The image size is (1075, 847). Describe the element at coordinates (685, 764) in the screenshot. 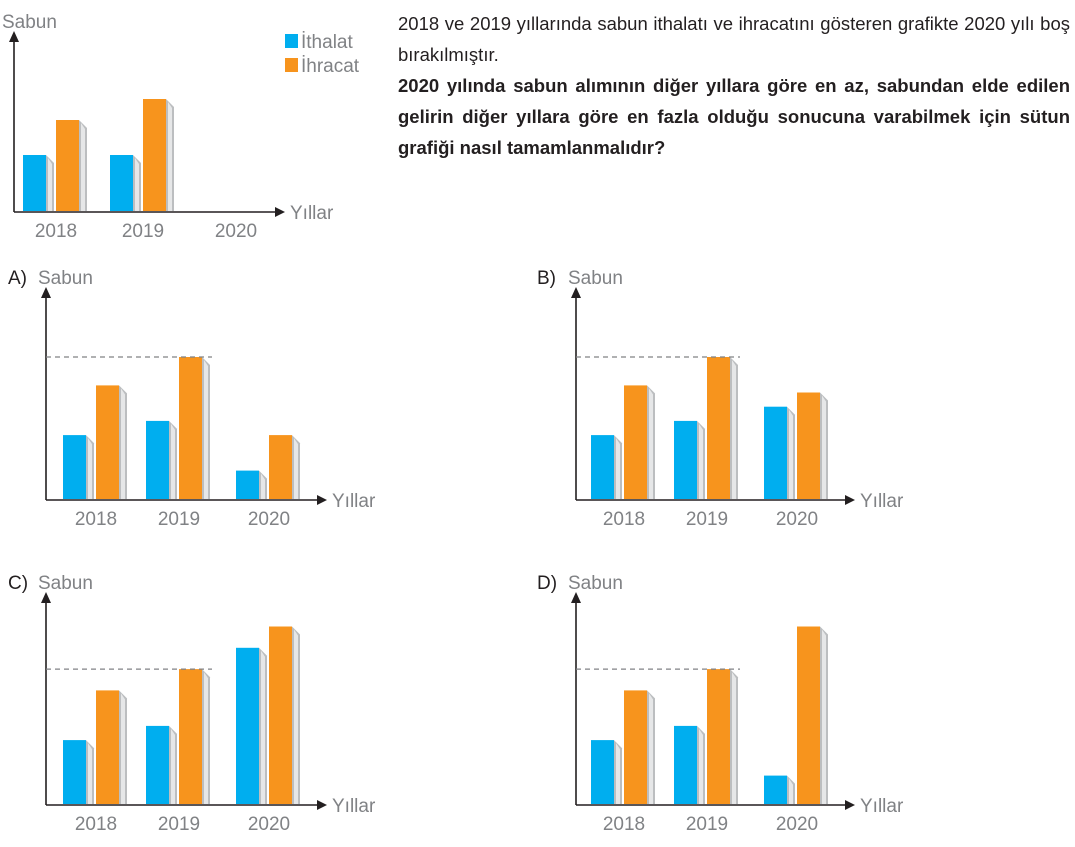

I see `d-bar-ithalat-2019` at that location.